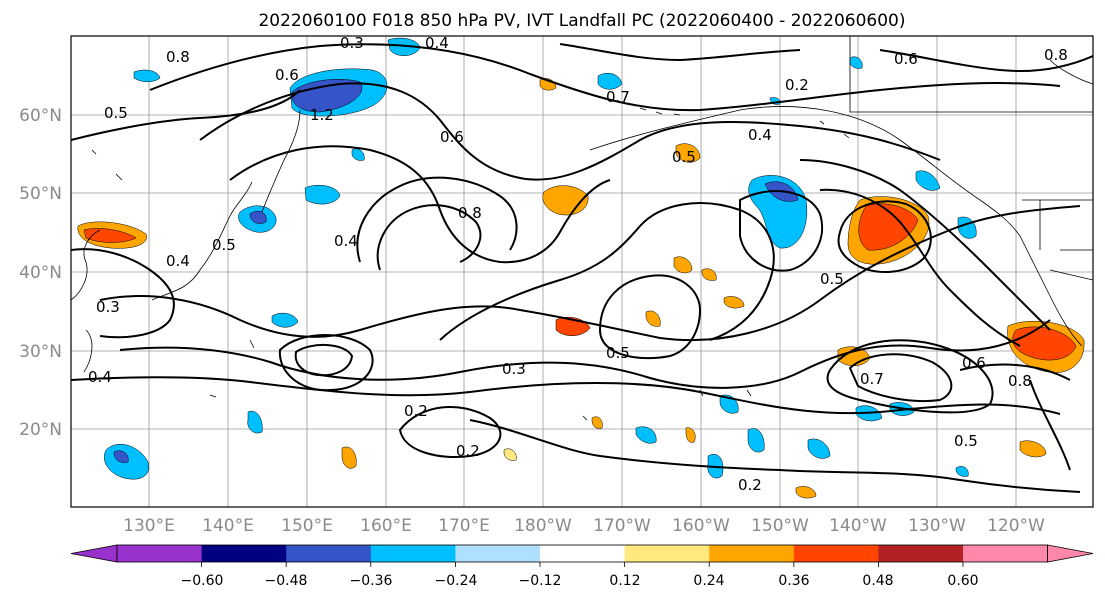 This screenshot has height=601, width=1105. Describe the element at coordinates (40, 194) in the screenshot. I see `lat-label: 50°N` at that location.